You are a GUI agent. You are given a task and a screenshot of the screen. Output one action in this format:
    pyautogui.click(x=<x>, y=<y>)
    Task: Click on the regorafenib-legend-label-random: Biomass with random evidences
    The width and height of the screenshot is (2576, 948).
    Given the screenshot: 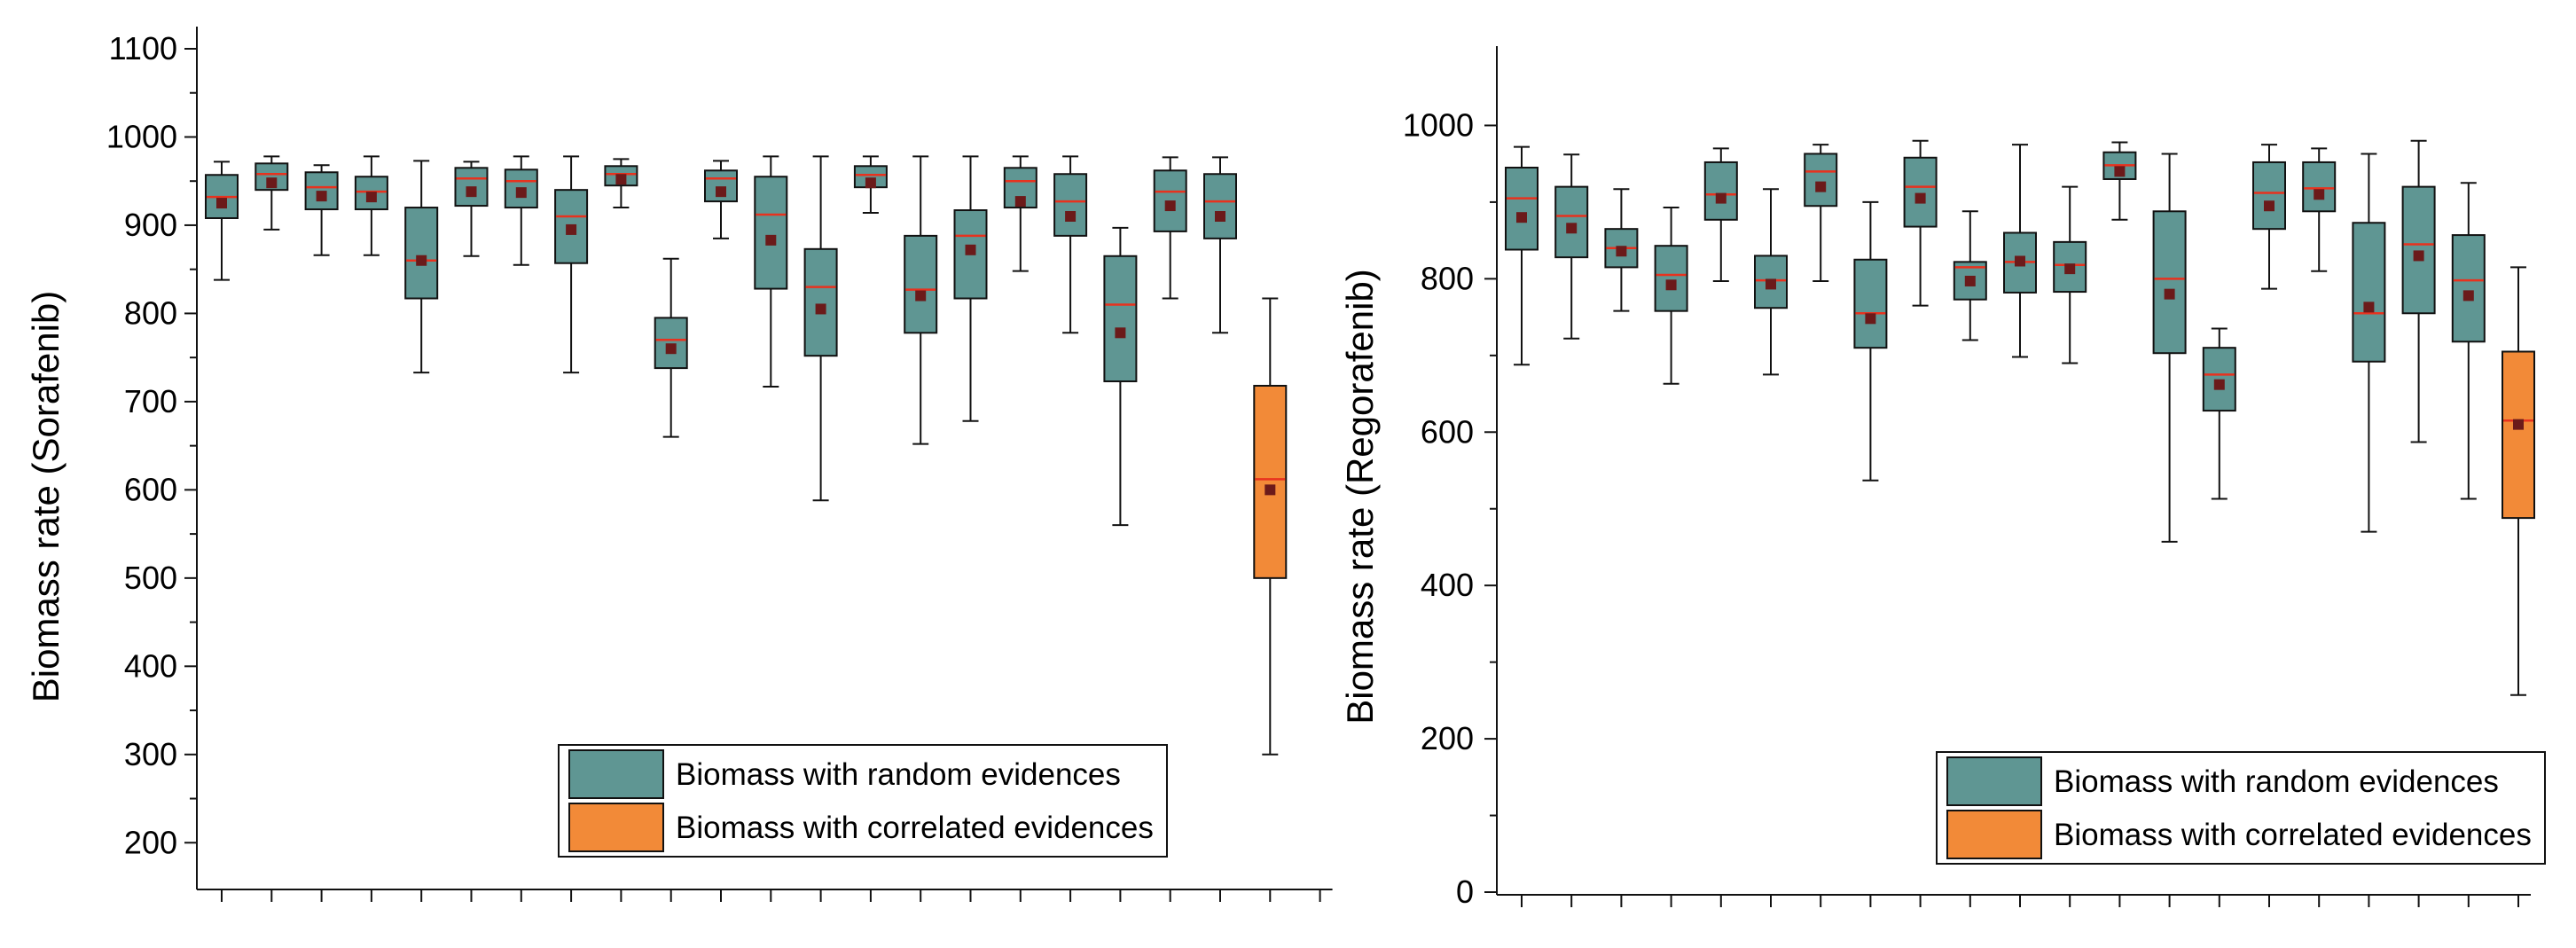 What is the action you would take?
    pyautogui.click(x=2276, y=781)
    